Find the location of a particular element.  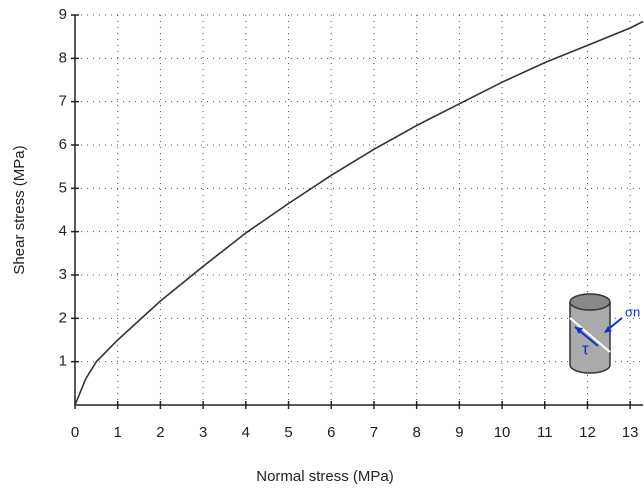

y-tick-label: 3 is located at coordinates (63, 274).